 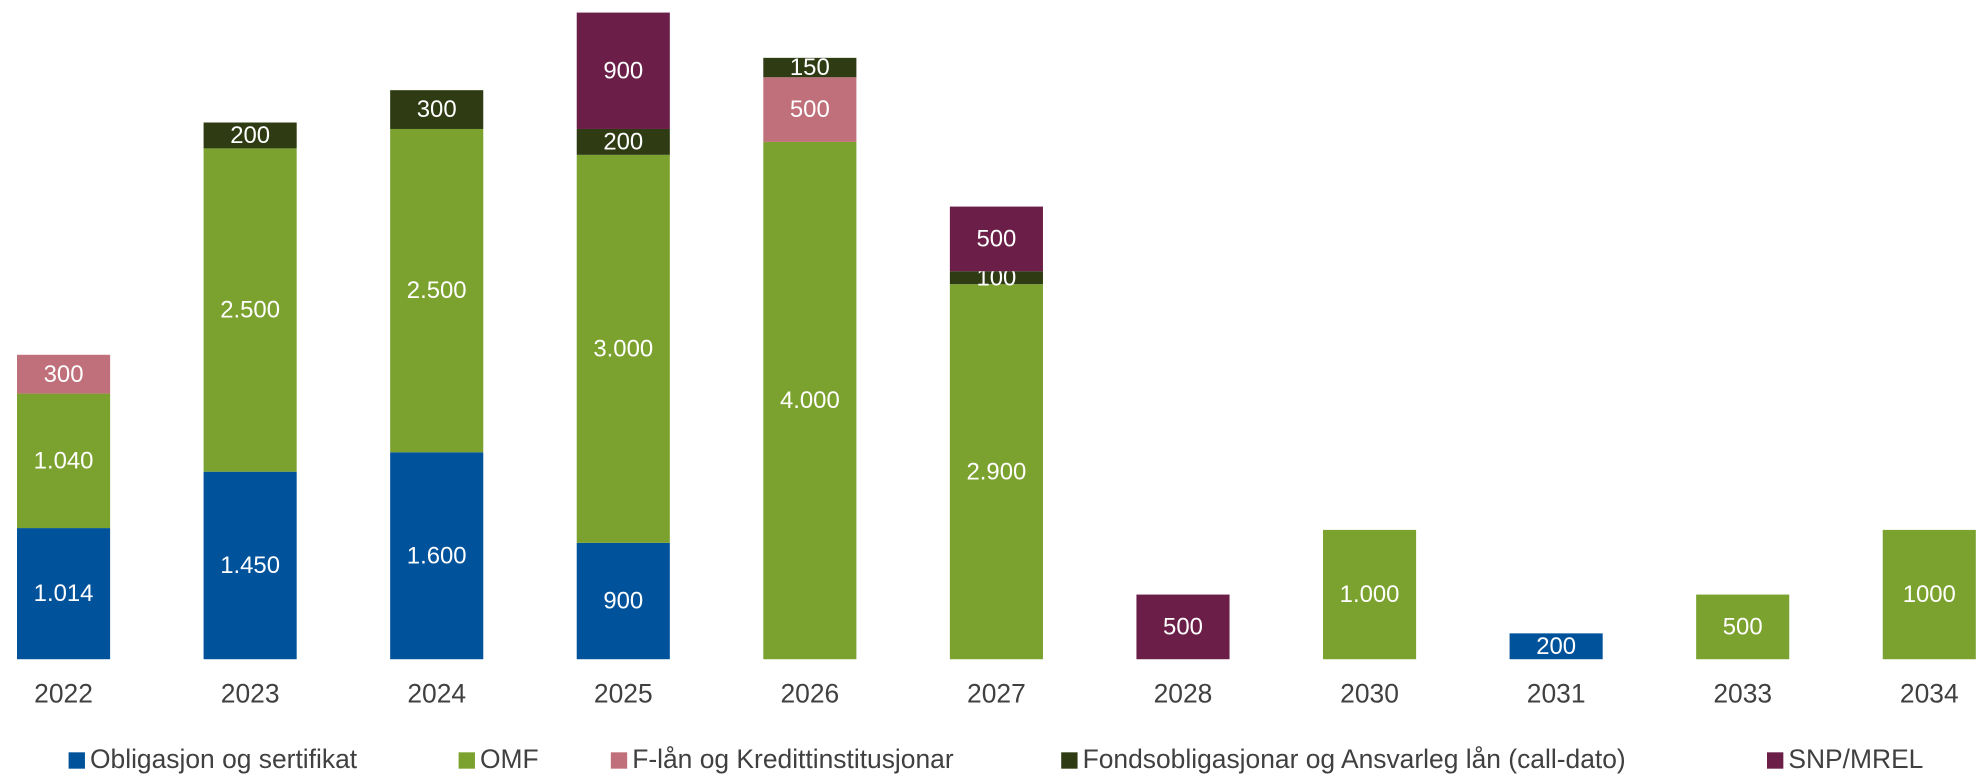 I want to click on x-tick-label: 2033, so click(x=1742, y=694).